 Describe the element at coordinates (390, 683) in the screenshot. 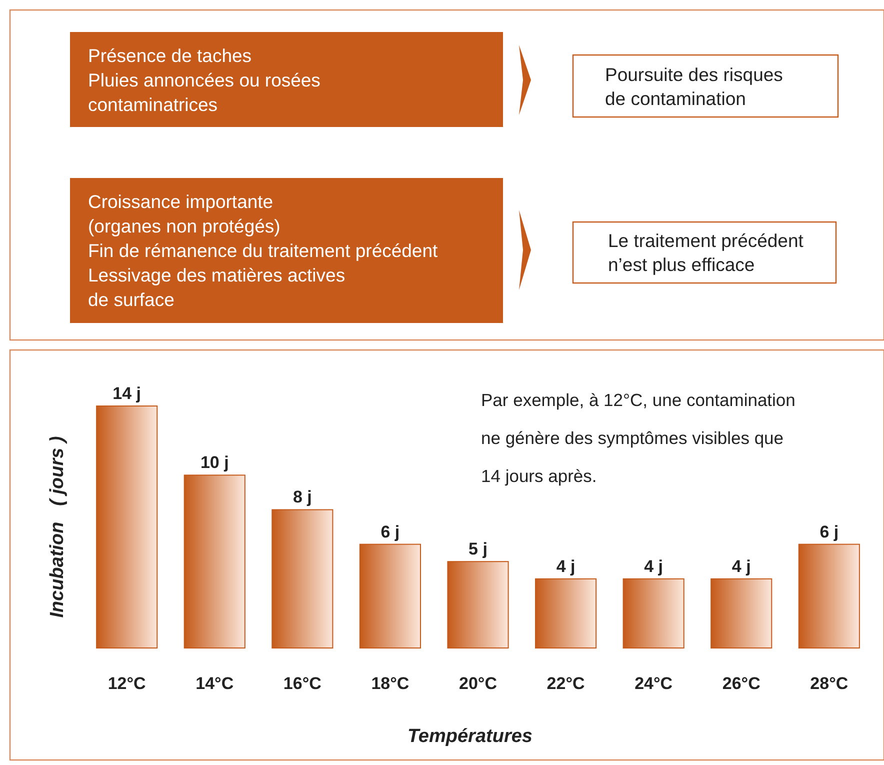

I see `x-tick-label: 18°C` at that location.